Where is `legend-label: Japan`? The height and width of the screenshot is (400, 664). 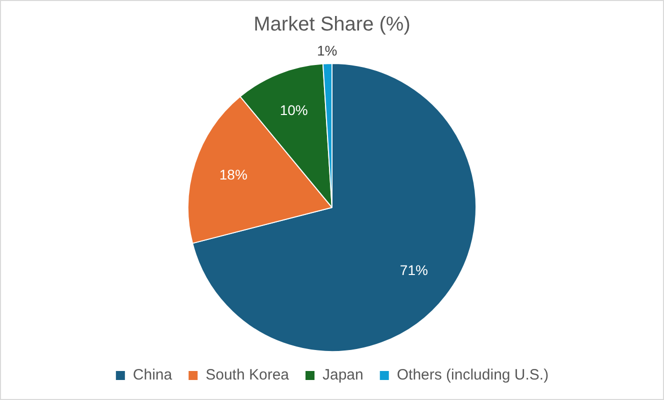 legend-label: Japan is located at coordinates (343, 375).